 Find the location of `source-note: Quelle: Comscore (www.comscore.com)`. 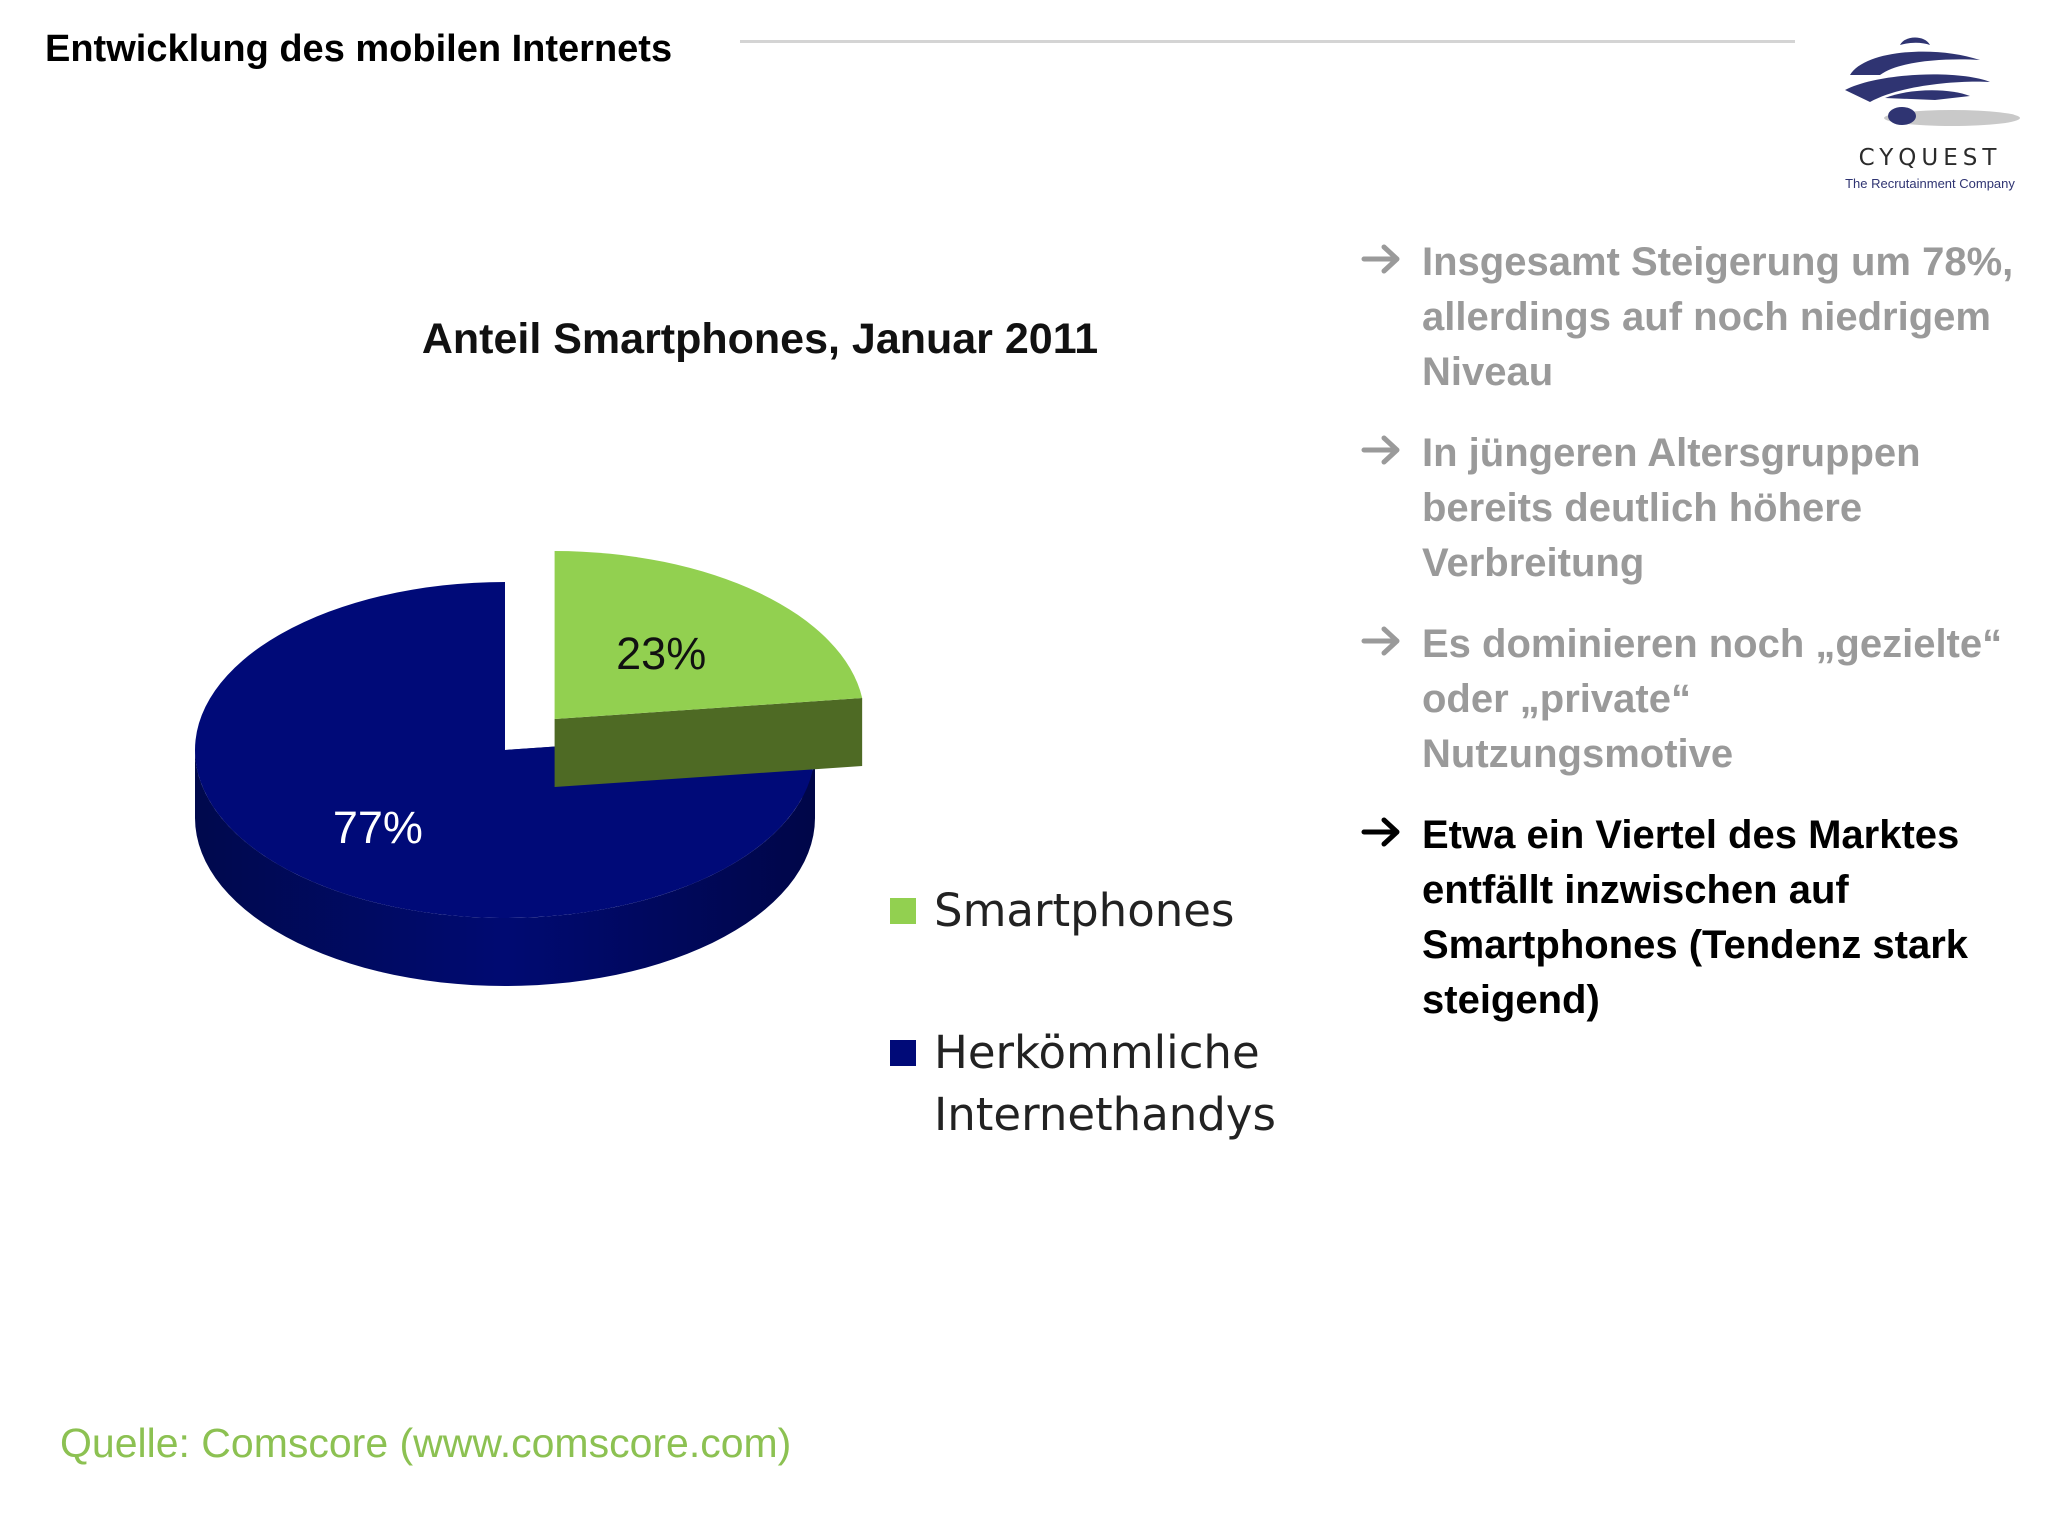

source-note: Quelle: Comscore (www.comscore.com) is located at coordinates (426, 1443).